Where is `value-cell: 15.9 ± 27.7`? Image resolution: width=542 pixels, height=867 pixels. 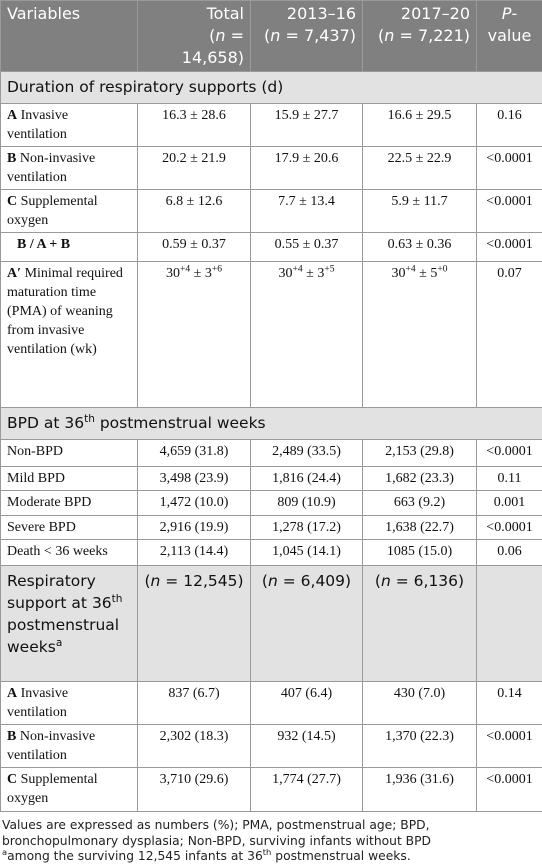 value-cell: 15.9 ± 27.7 is located at coordinates (306, 125).